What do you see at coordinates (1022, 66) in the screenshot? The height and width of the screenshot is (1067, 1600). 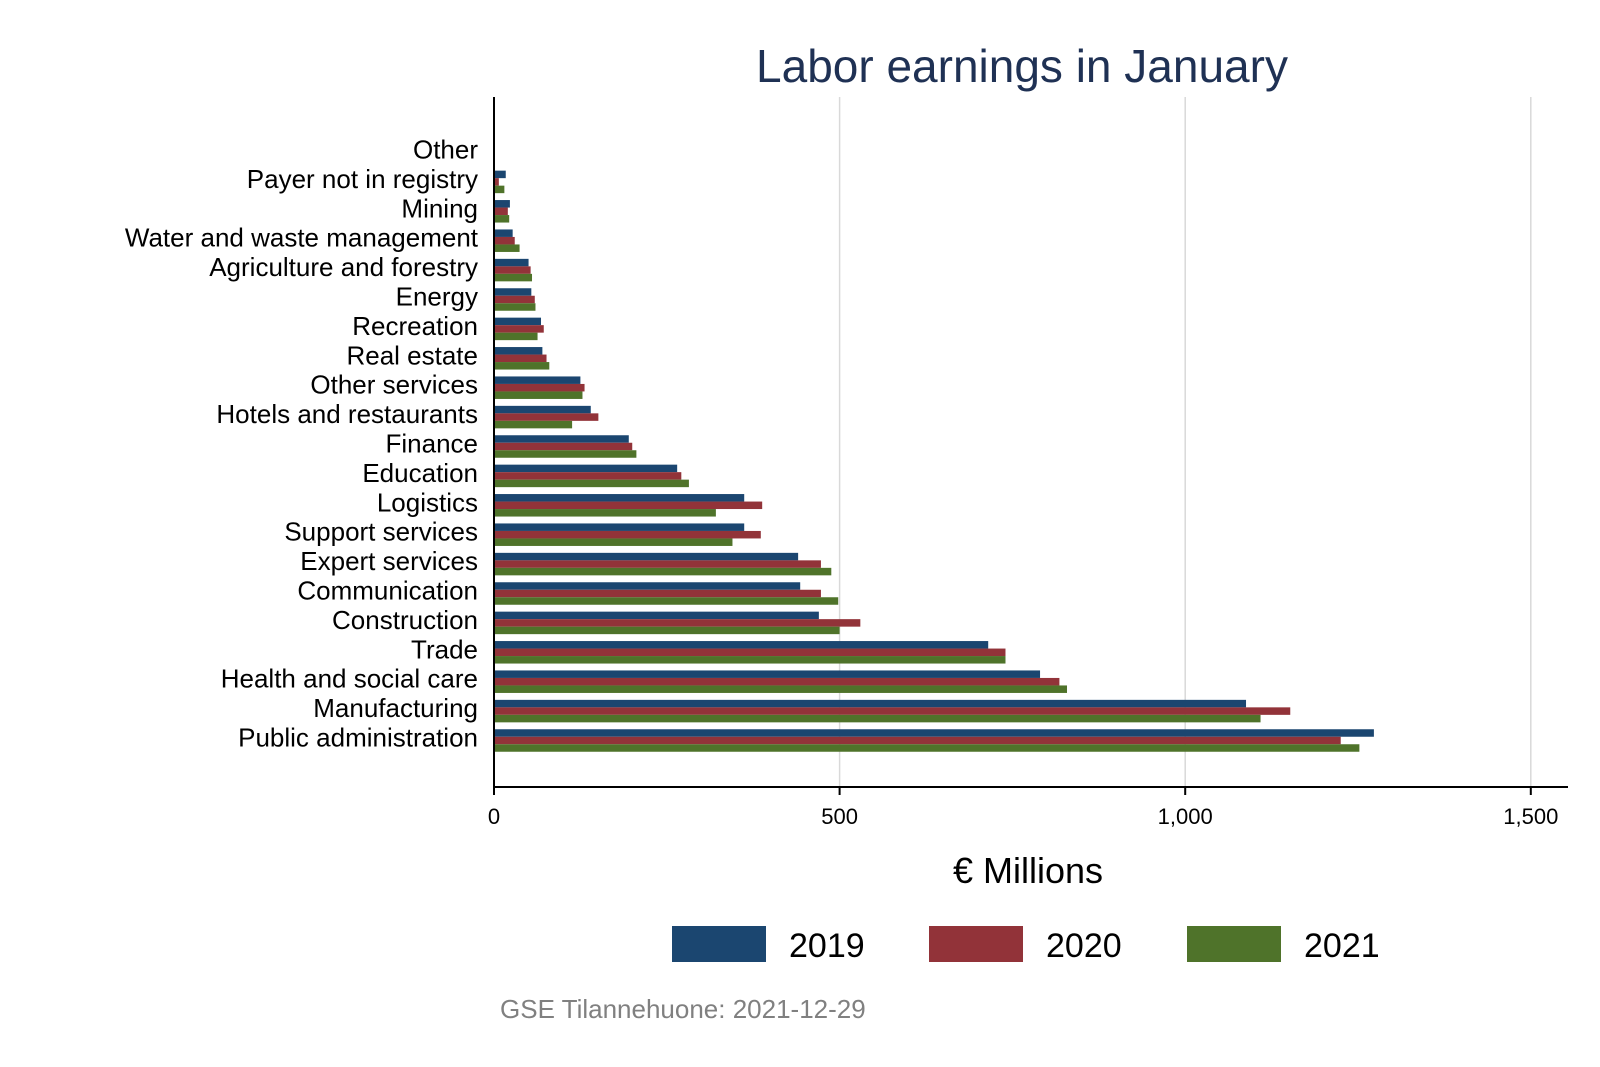 I see `chart-title: Labor earnings in January` at bounding box center [1022, 66].